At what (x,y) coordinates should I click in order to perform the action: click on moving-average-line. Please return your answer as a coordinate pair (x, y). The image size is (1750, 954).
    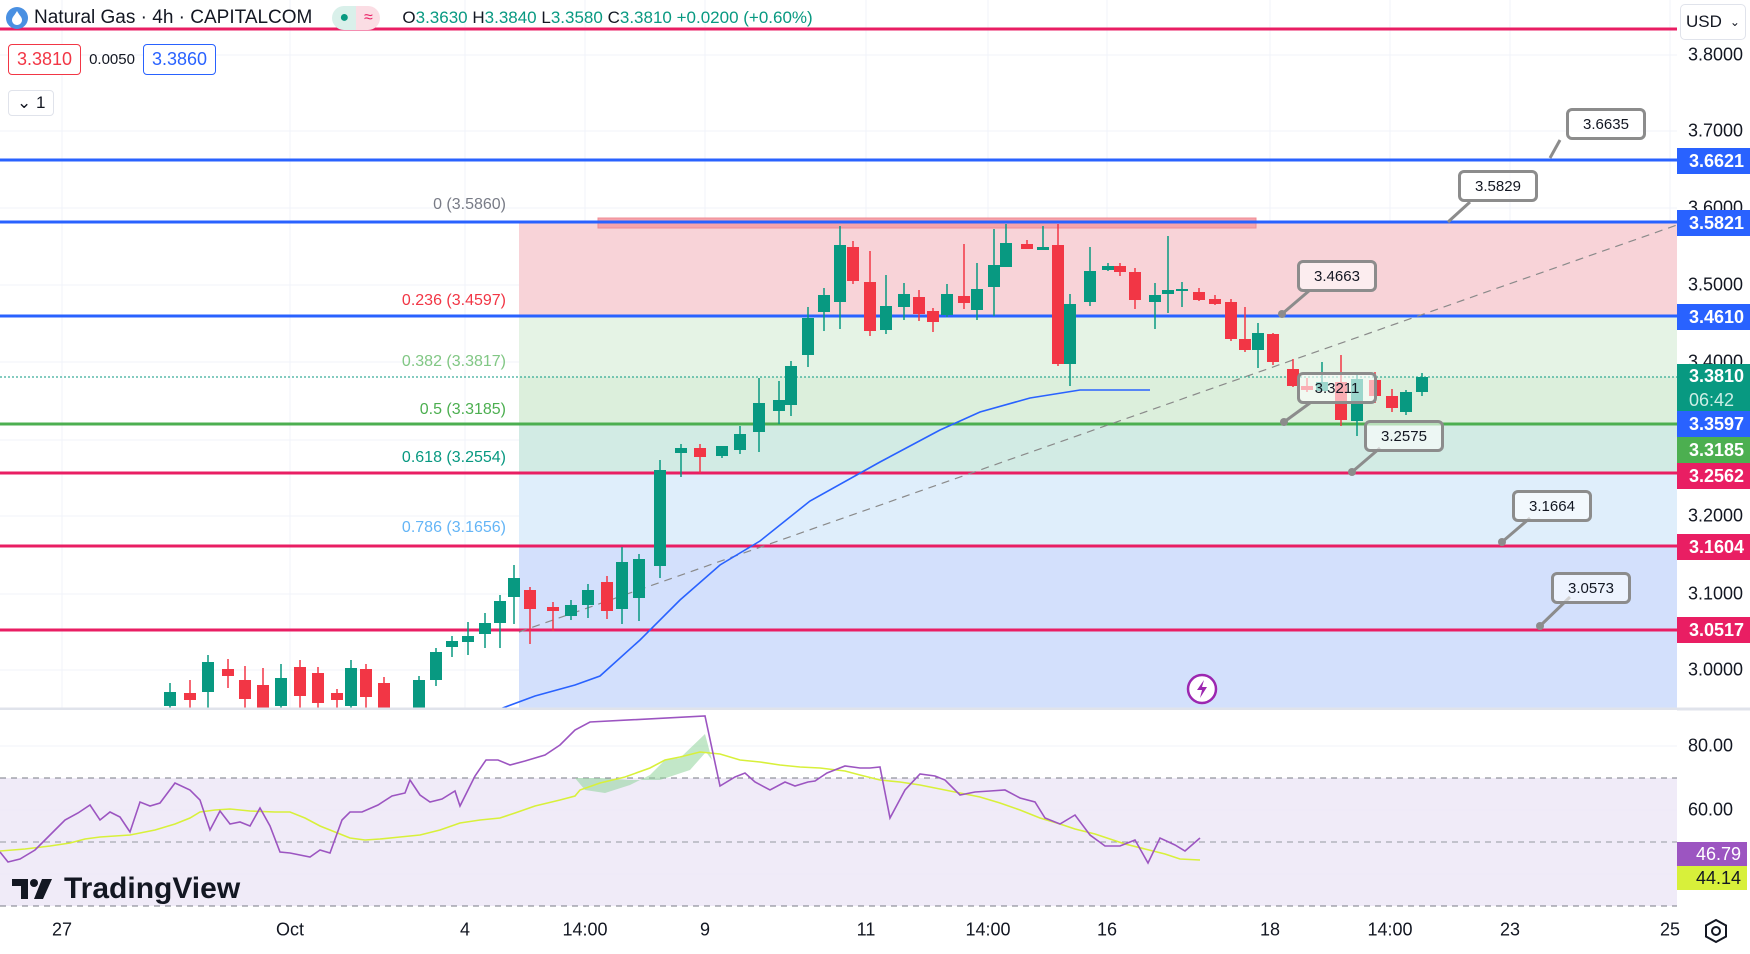
    Looking at the image, I should click on (824, 549).